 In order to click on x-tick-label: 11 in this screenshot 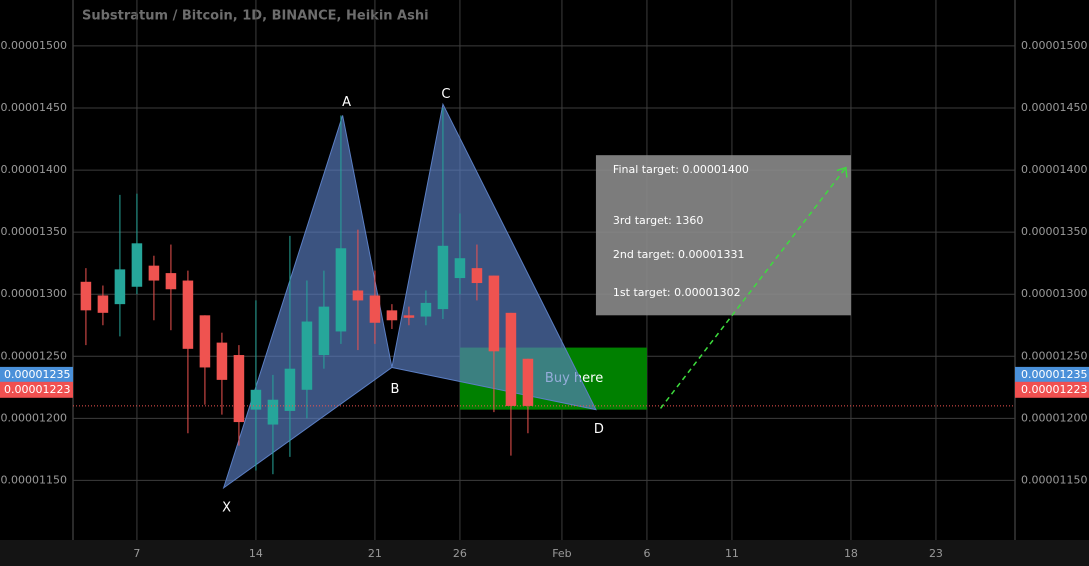, I will do `click(732, 553)`.